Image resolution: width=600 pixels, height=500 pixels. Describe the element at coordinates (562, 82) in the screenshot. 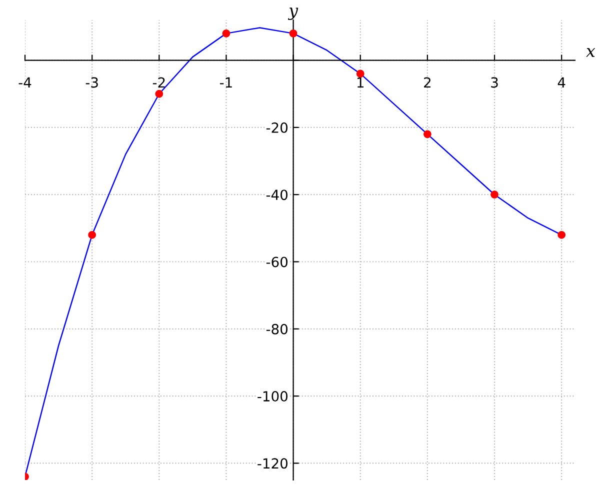

I see `x-tick-label: 4` at that location.